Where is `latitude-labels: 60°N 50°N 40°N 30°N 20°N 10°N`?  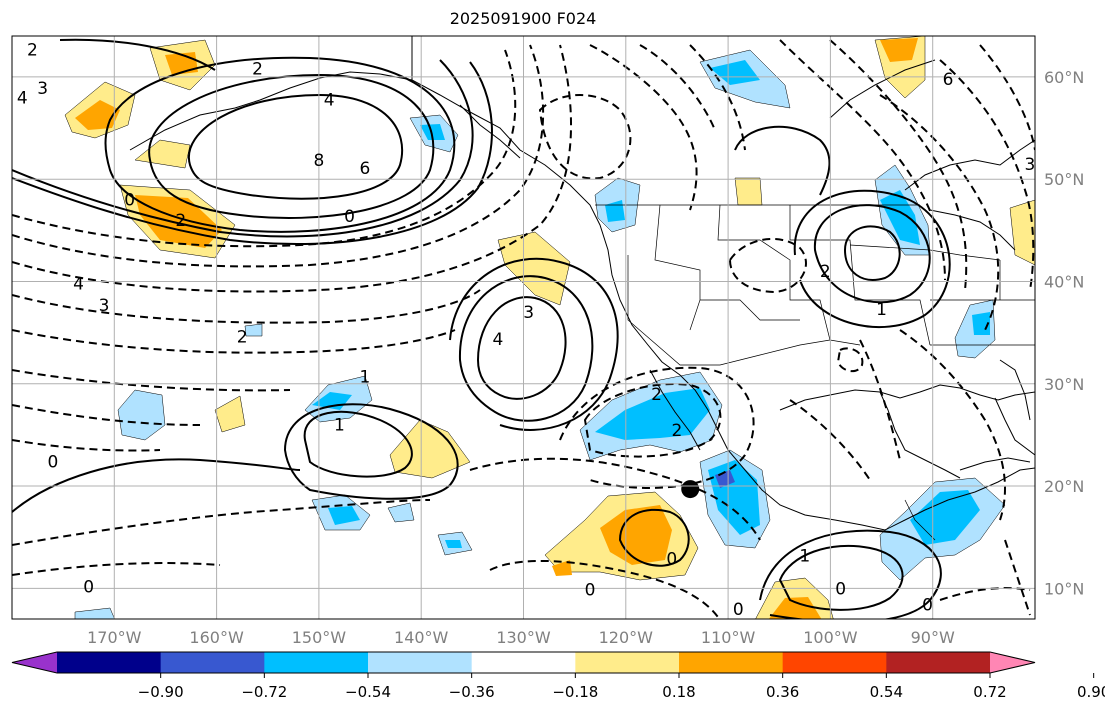
latitude-labels: 60°N 50°N 40°N 30°N 20°N 10°N is located at coordinates (1064, 333).